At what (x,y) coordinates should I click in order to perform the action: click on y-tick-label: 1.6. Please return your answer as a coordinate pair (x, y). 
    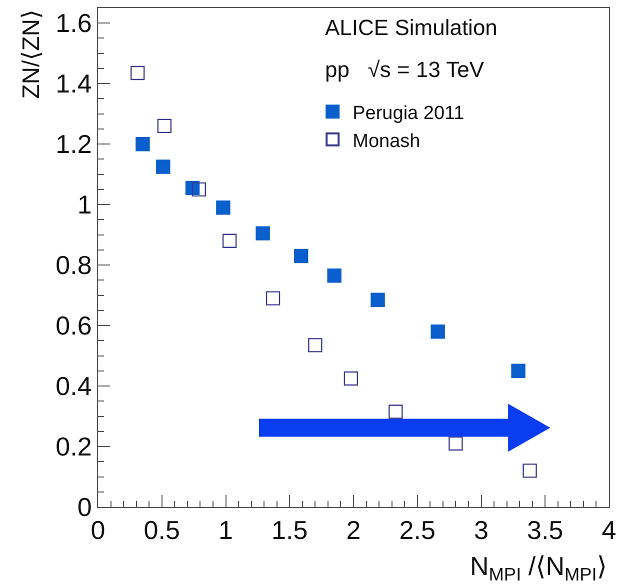
    Looking at the image, I should click on (74, 23).